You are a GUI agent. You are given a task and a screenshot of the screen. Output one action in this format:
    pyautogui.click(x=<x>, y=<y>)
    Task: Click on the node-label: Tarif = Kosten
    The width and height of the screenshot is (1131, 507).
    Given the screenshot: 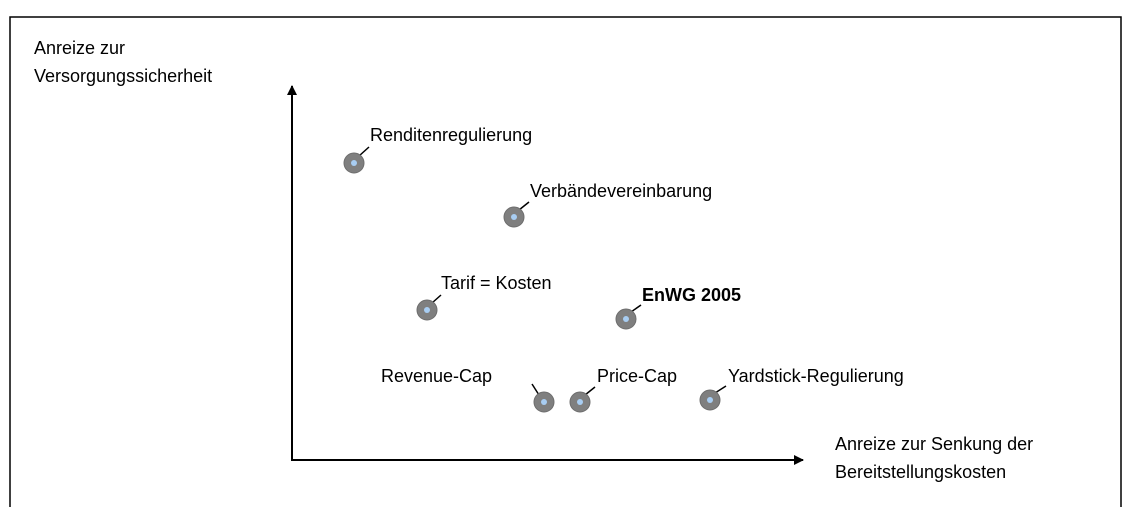 What is the action you would take?
    pyautogui.click(x=496, y=283)
    